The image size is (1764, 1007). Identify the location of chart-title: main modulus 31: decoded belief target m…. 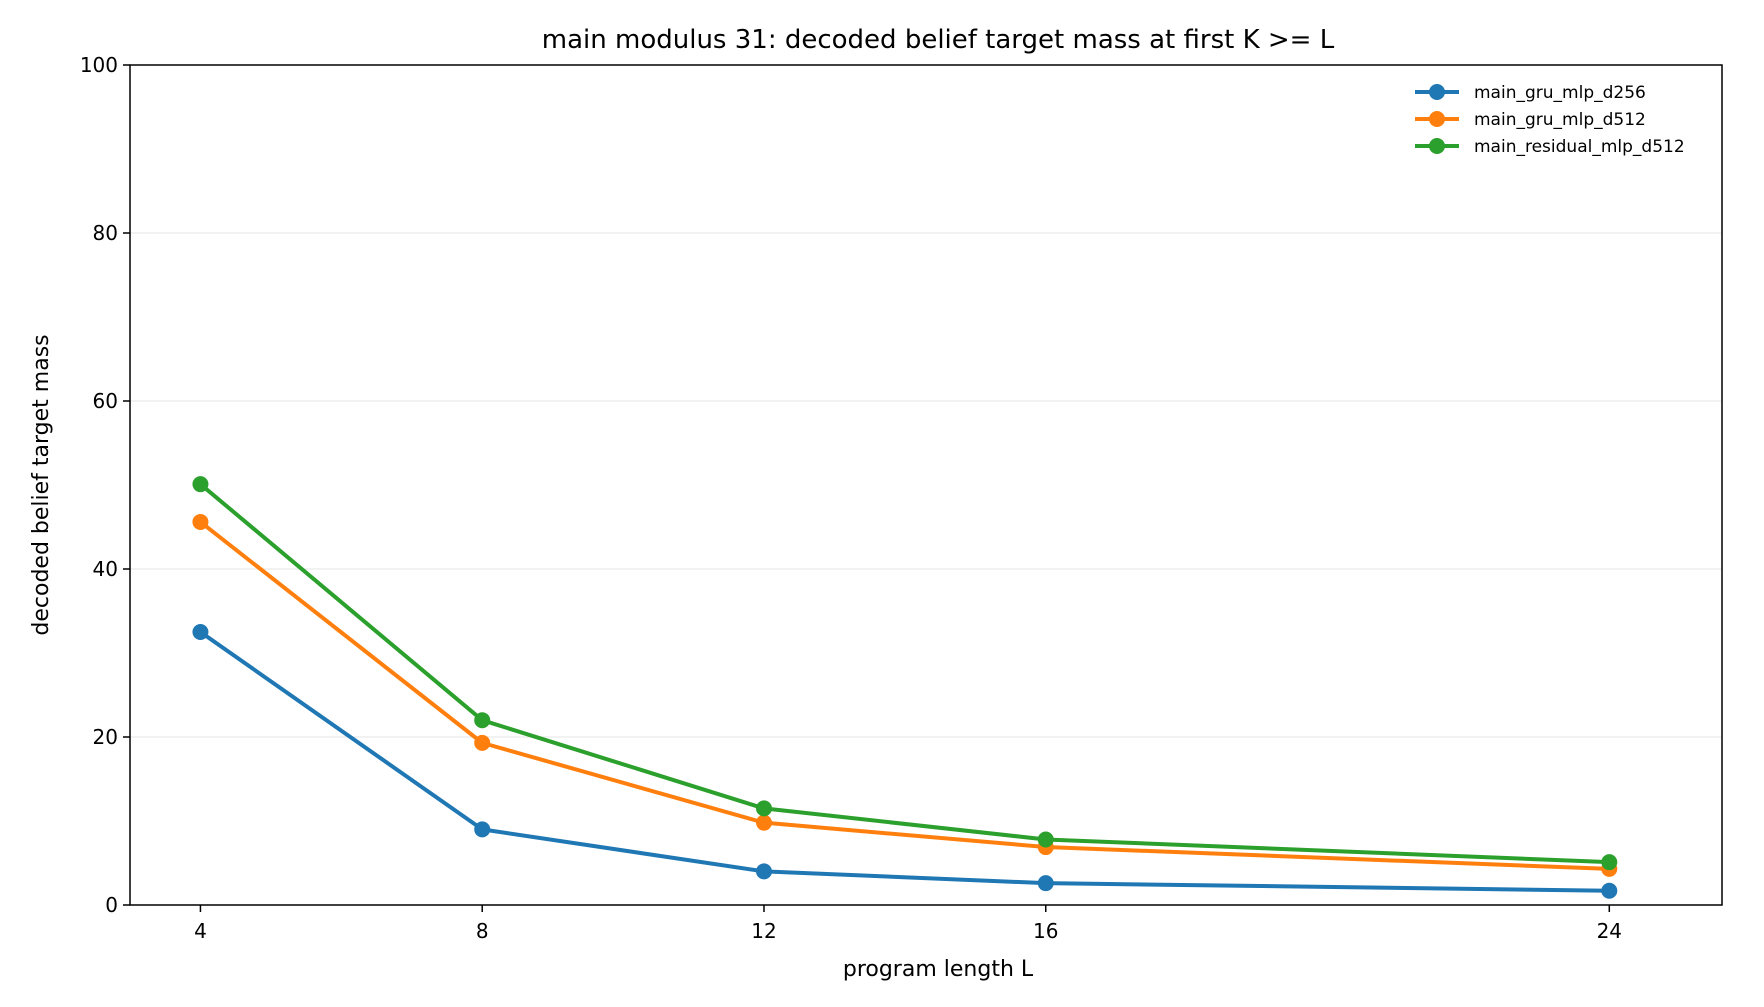
(938, 40).